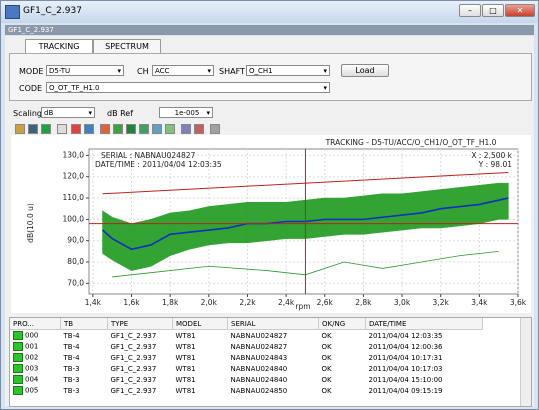 Image resolution: width=539 pixels, height=410 pixels. I want to click on cell-text: 003, so click(32, 368).